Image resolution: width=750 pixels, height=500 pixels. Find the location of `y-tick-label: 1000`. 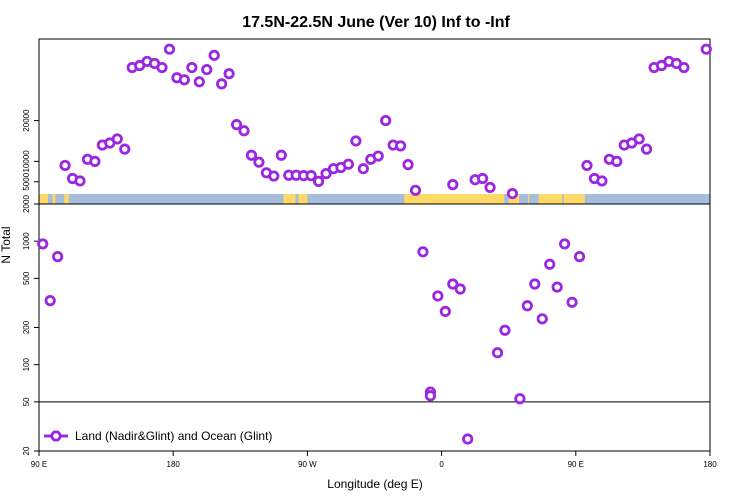

y-tick-label: 1000 is located at coordinates (26, 241).